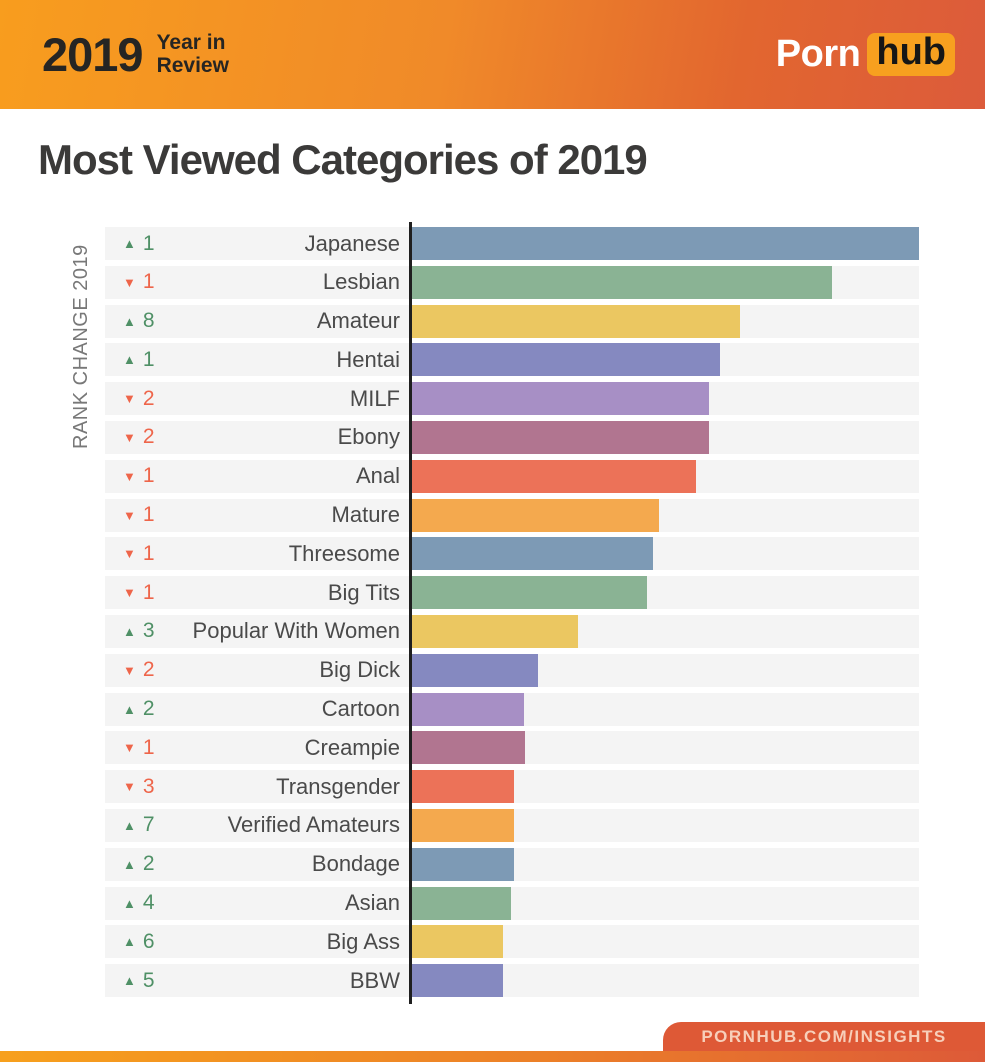 Image resolution: width=985 pixels, height=1062 pixels. I want to click on category-row: ▲ 3 Popular With Women, so click(512, 631).